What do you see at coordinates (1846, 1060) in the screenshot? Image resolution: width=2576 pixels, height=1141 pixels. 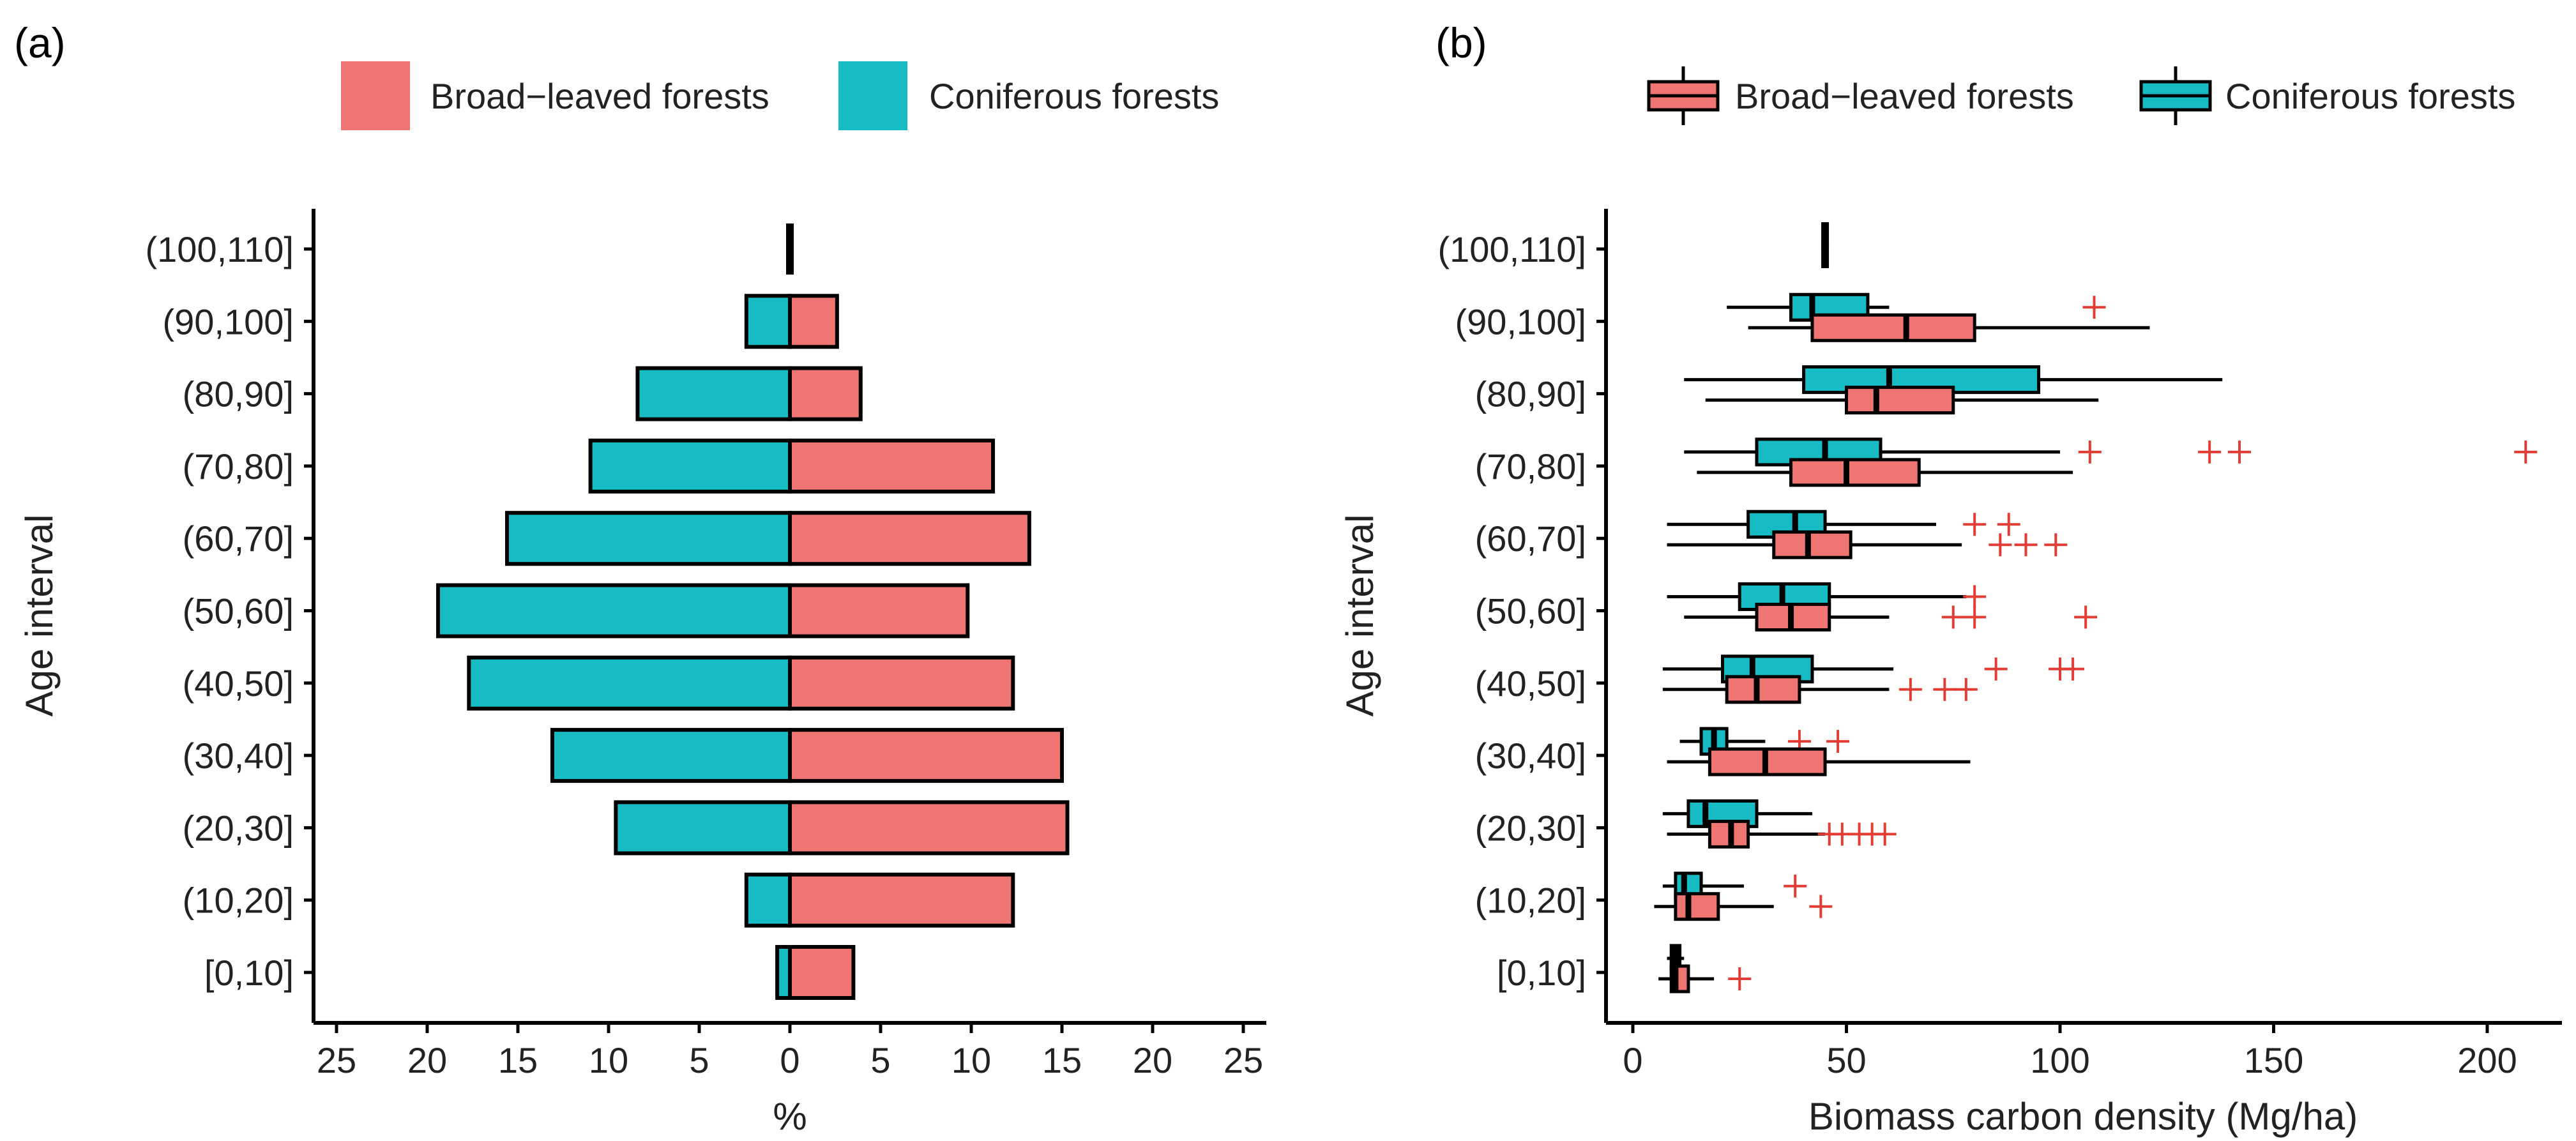 I see `b-xtick-label-1: 50` at bounding box center [1846, 1060].